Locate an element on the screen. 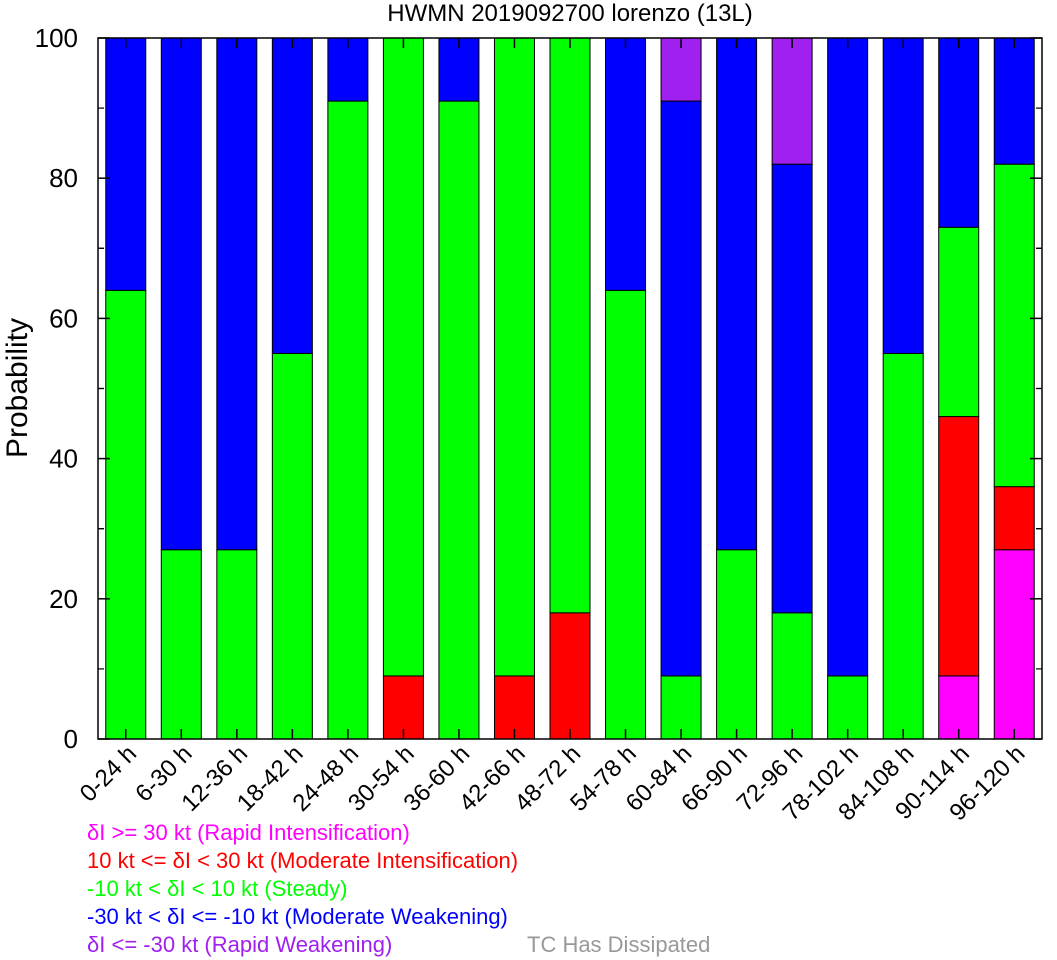 The height and width of the screenshot is (960, 1057). legend-entry-0: δI >= 30 kt (Rapid Intensification) is located at coordinates (248, 832).